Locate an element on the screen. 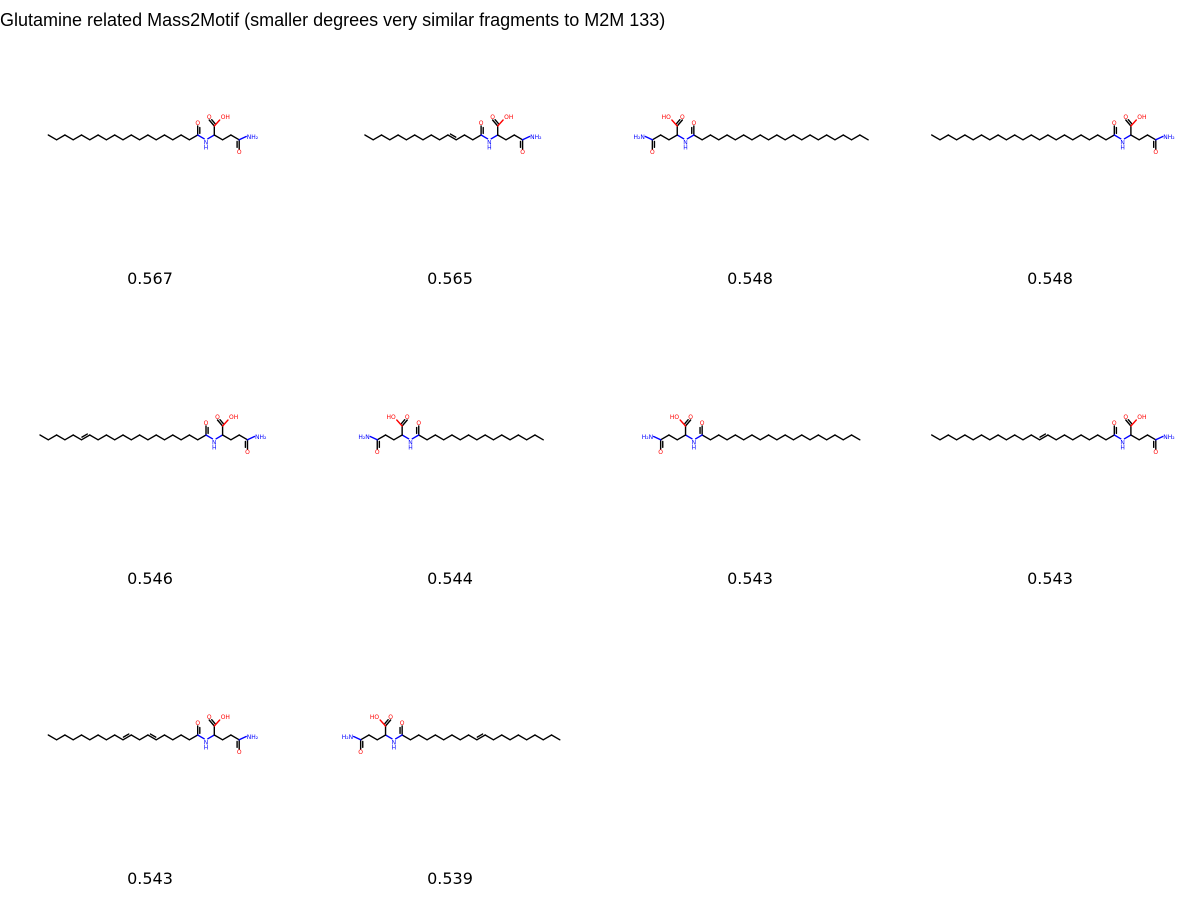 The height and width of the screenshot is (900, 1200). hydroxyl-label: OH is located at coordinates (225, 717).